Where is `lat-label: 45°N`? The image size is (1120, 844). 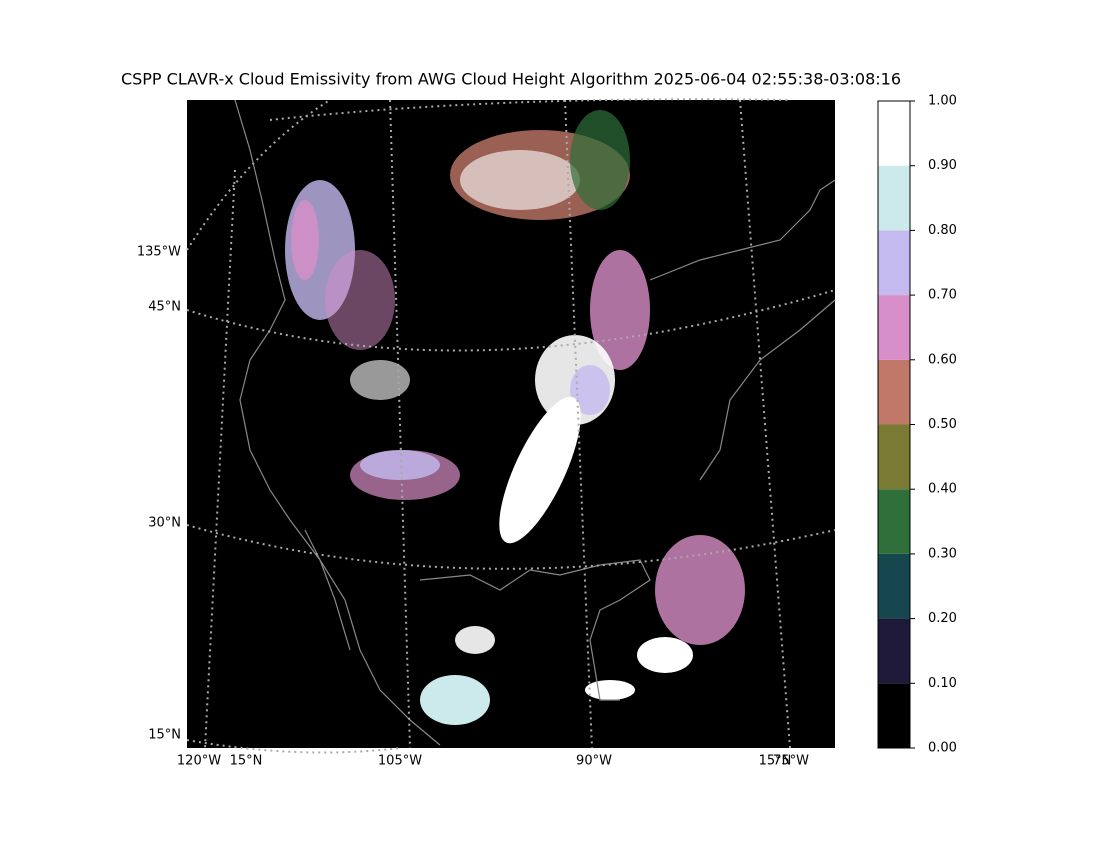 lat-label: 45°N is located at coordinates (164, 307).